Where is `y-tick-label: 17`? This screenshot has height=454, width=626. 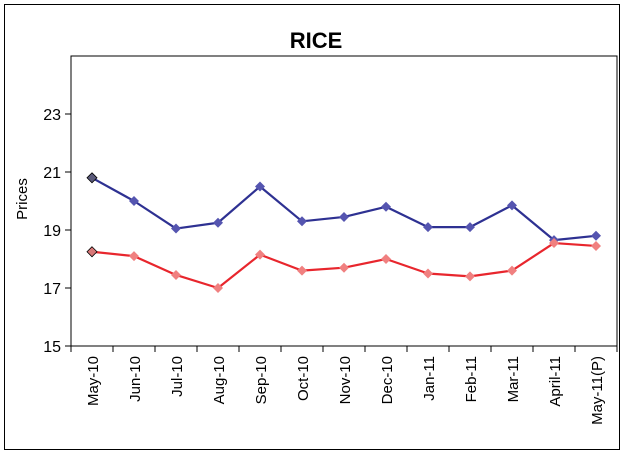
y-tick-label: 17 is located at coordinates (52, 289).